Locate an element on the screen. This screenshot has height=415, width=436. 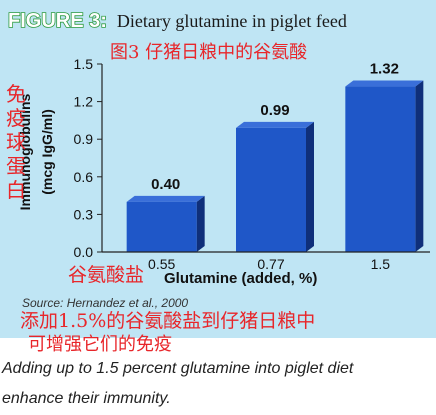
bar-1.5: 1.32 is located at coordinates (384, 156).